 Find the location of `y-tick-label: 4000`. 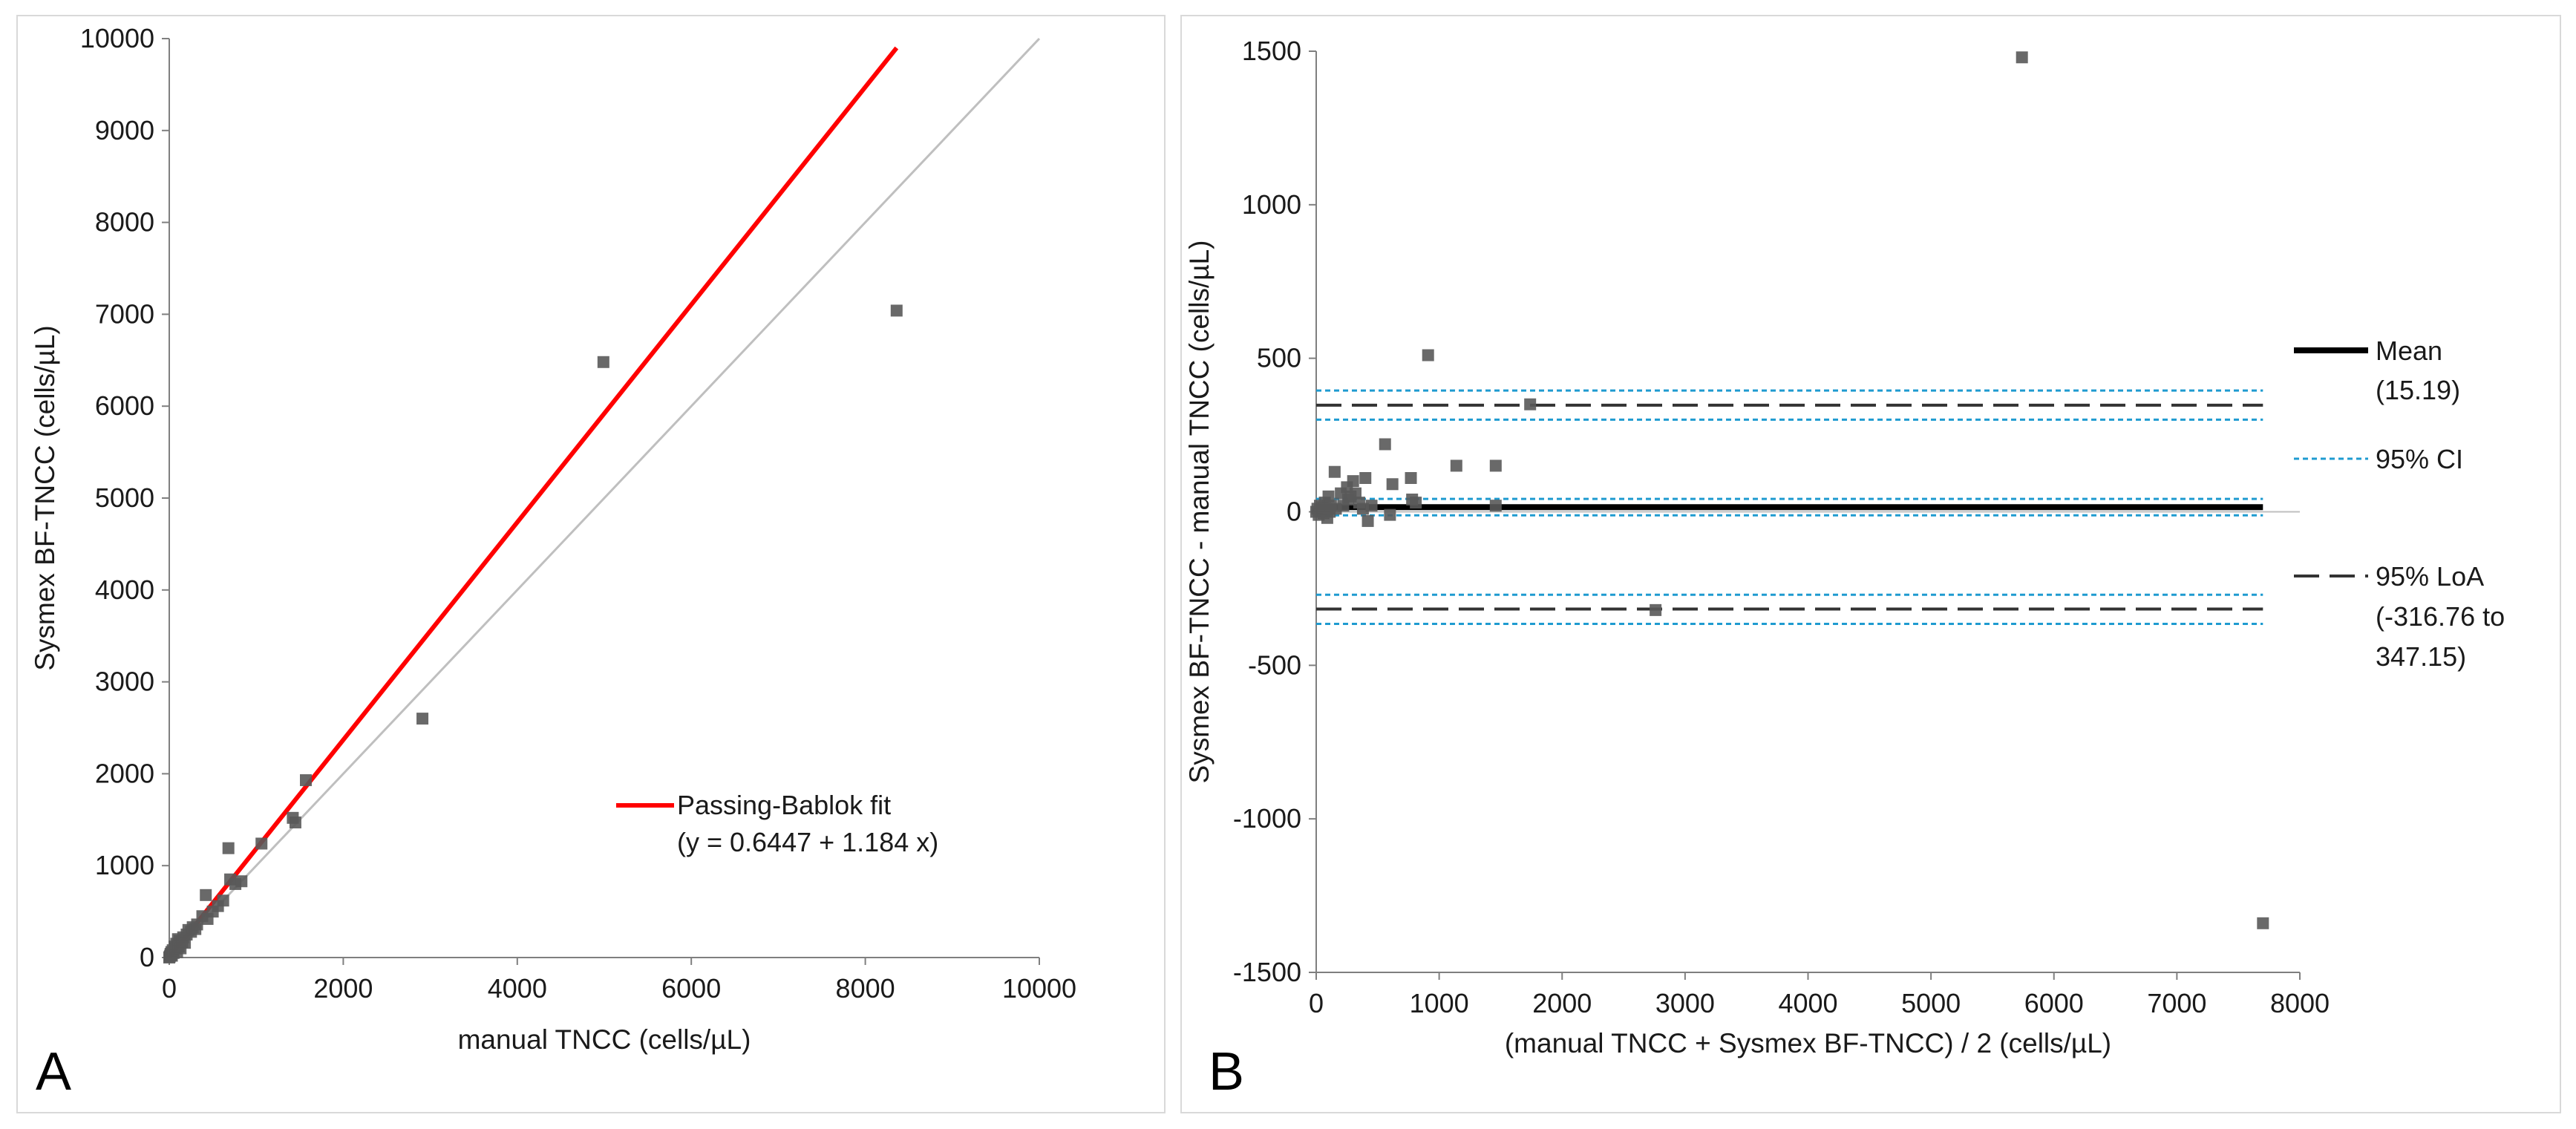

y-tick-label: 4000 is located at coordinates (125, 590).